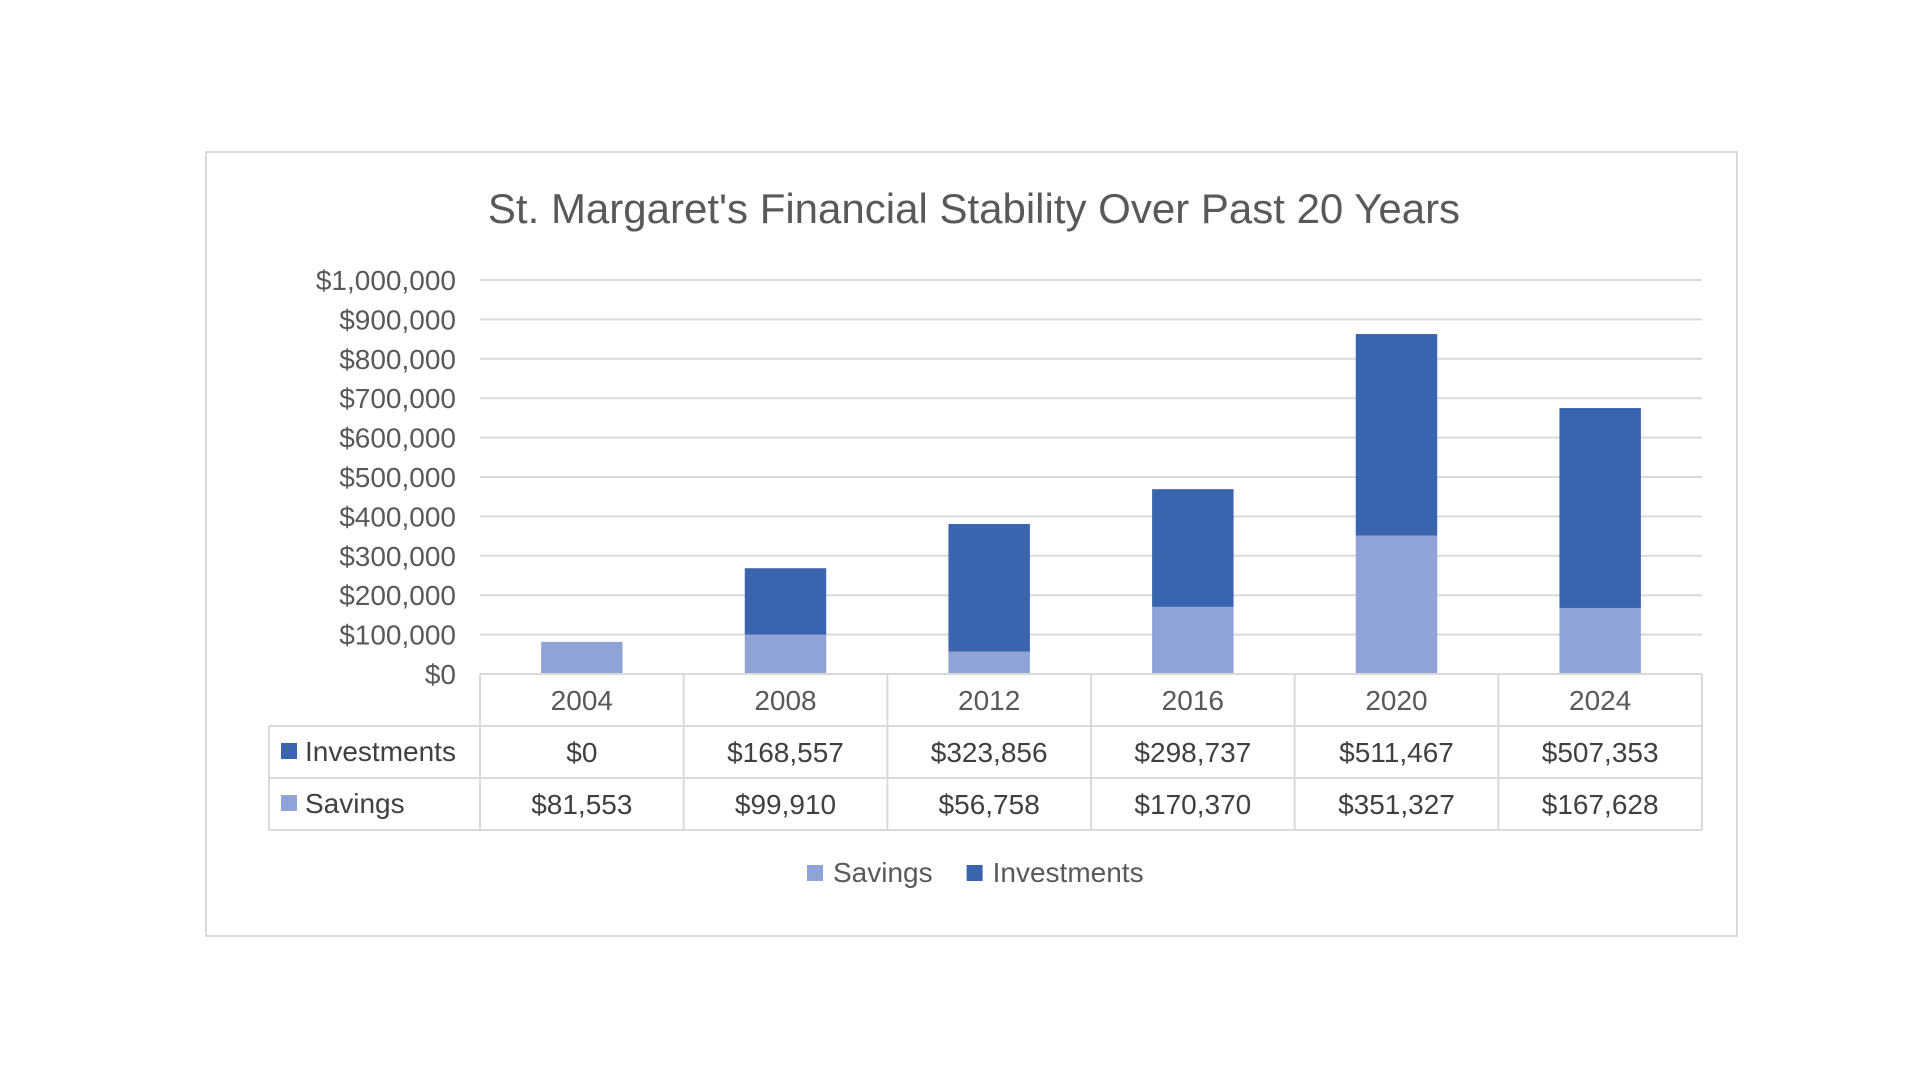 The image size is (1920, 1080). Describe the element at coordinates (355, 803) in the screenshot. I see `table-row-label: Savings` at that location.